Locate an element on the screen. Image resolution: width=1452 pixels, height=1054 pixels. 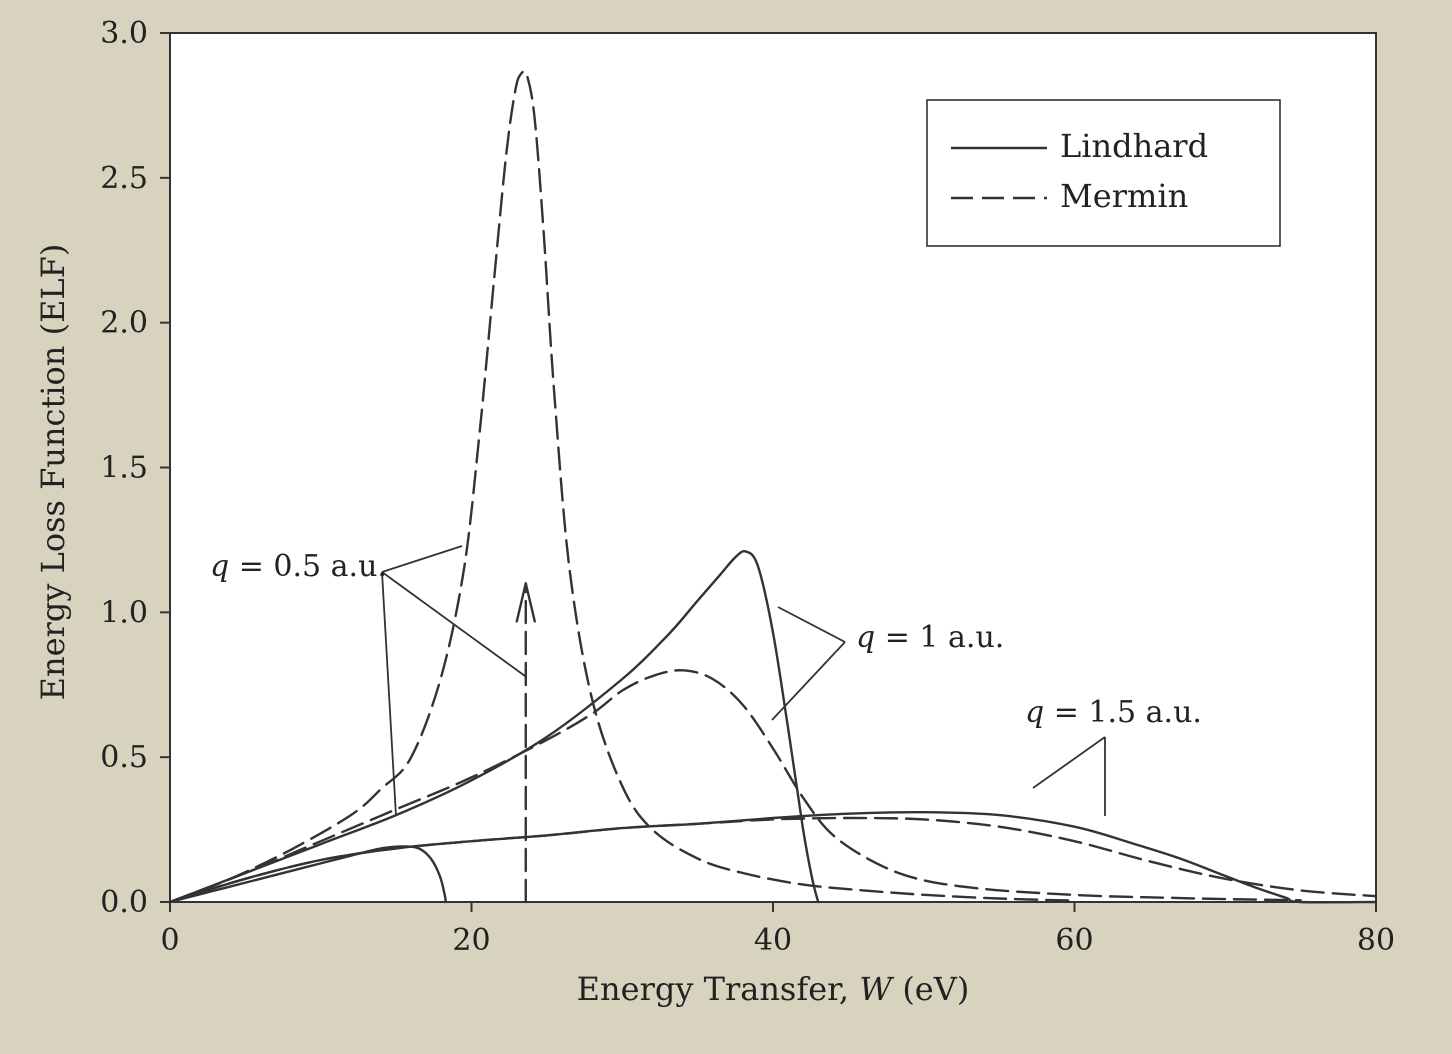
legend-box is located at coordinates (1103, 173).